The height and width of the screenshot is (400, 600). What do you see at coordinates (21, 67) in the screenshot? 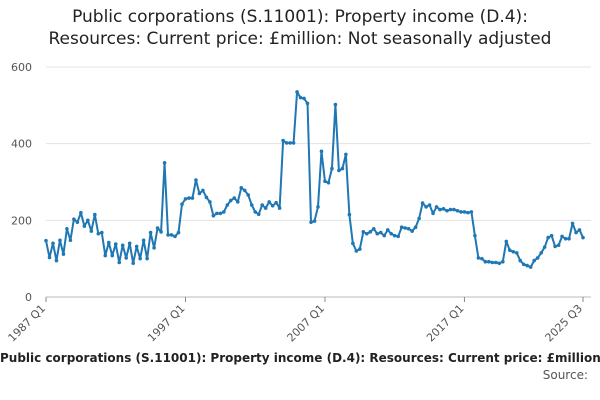
I see `y-tick-label-600: 600` at bounding box center [21, 67].